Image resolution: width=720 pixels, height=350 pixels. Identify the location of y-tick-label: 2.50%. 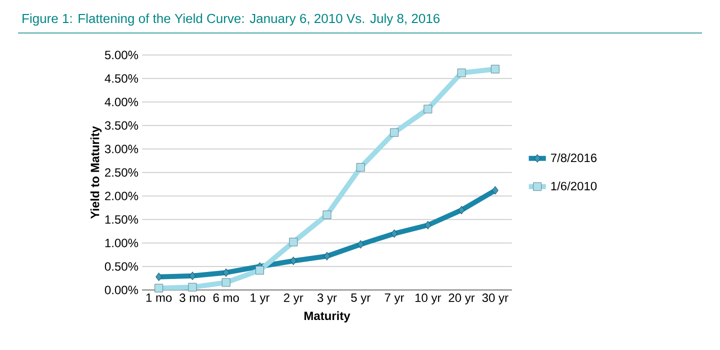
(121, 172).